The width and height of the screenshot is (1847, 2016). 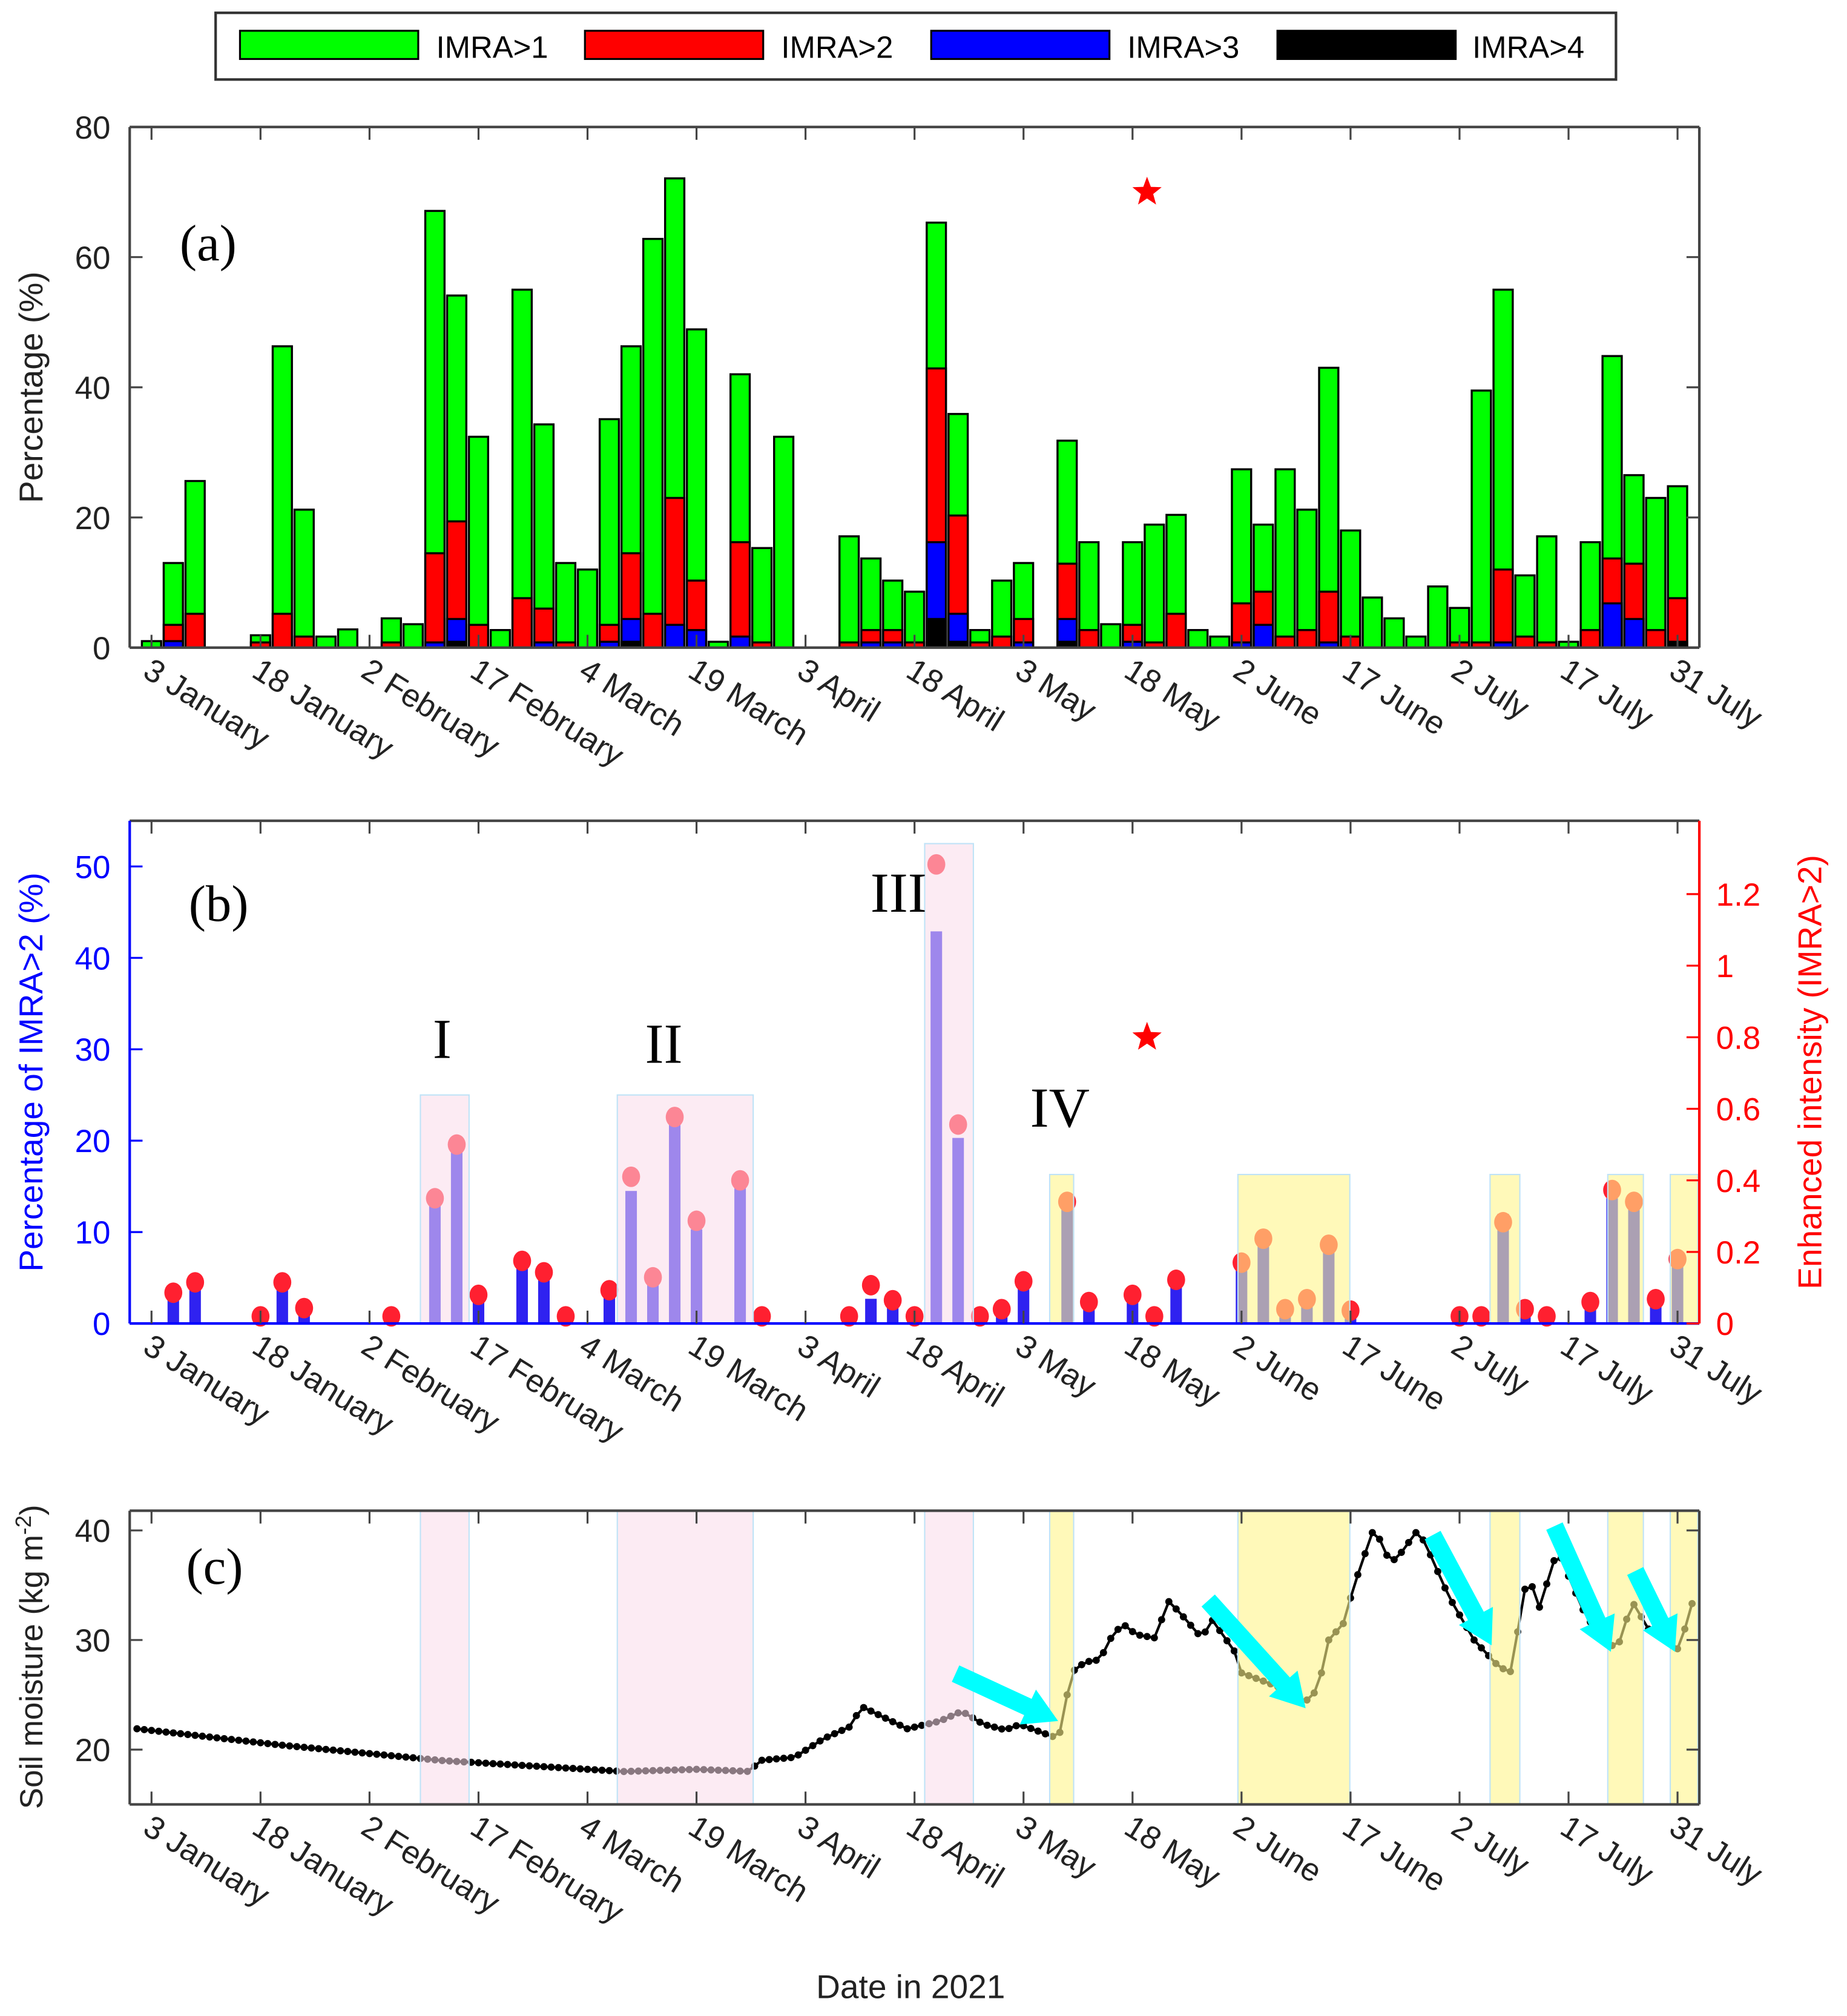 What do you see at coordinates (1147, 1035) in the screenshot?
I see `star-marker` at bounding box center [1147, 1035].